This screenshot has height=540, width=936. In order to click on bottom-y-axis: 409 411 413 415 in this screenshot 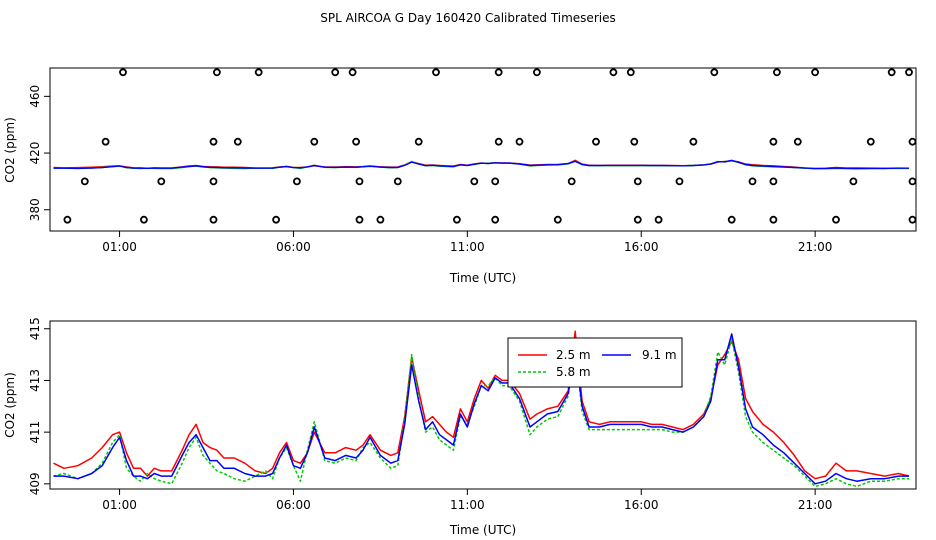, I will do `click(39, 406)`.